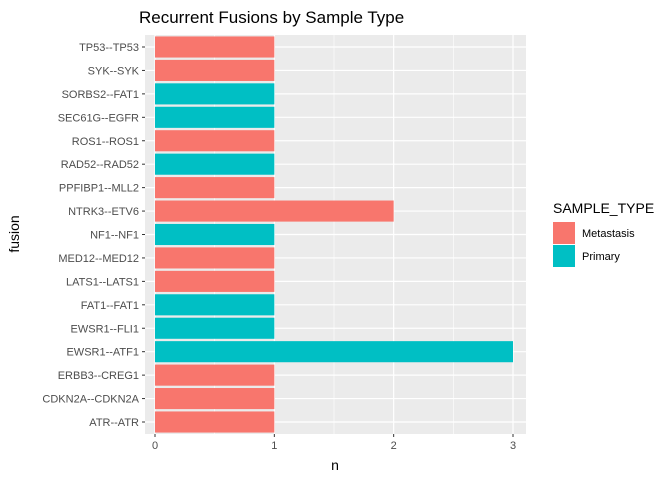 The width and height of the screenshot is (672, 480). Describe the element at coordinates (271, 17) in the screenshot. I see `chart-title: Recurrent Fusions by Sample Type` at that location.